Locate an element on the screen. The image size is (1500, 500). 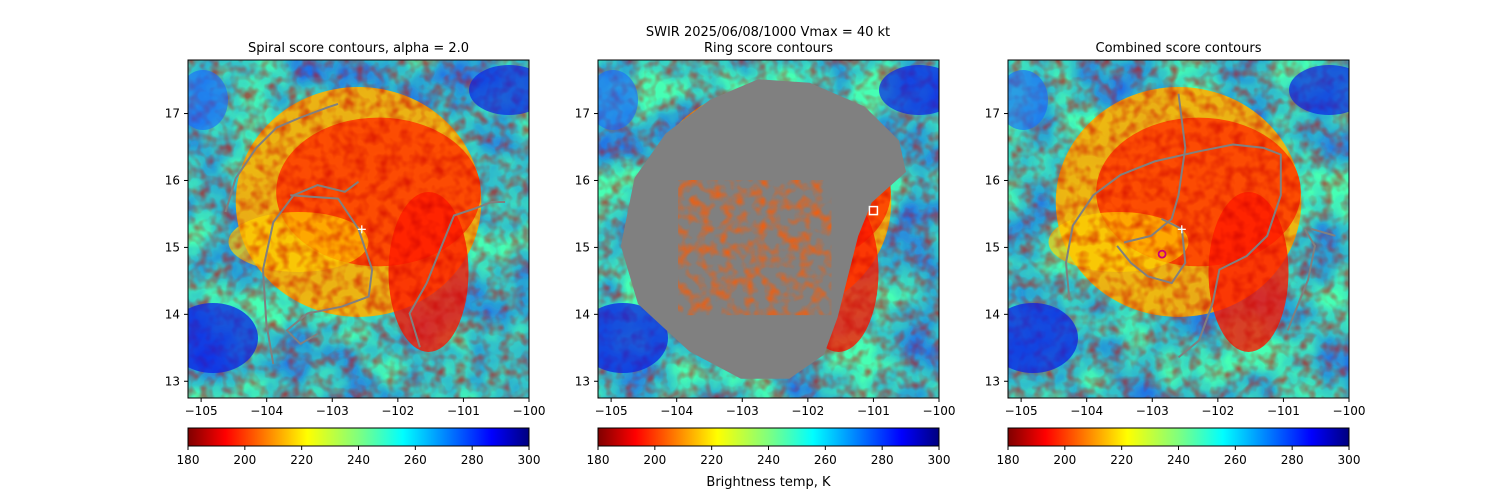
panel-title: Combined score contours is located at coordinates (1179, 48).